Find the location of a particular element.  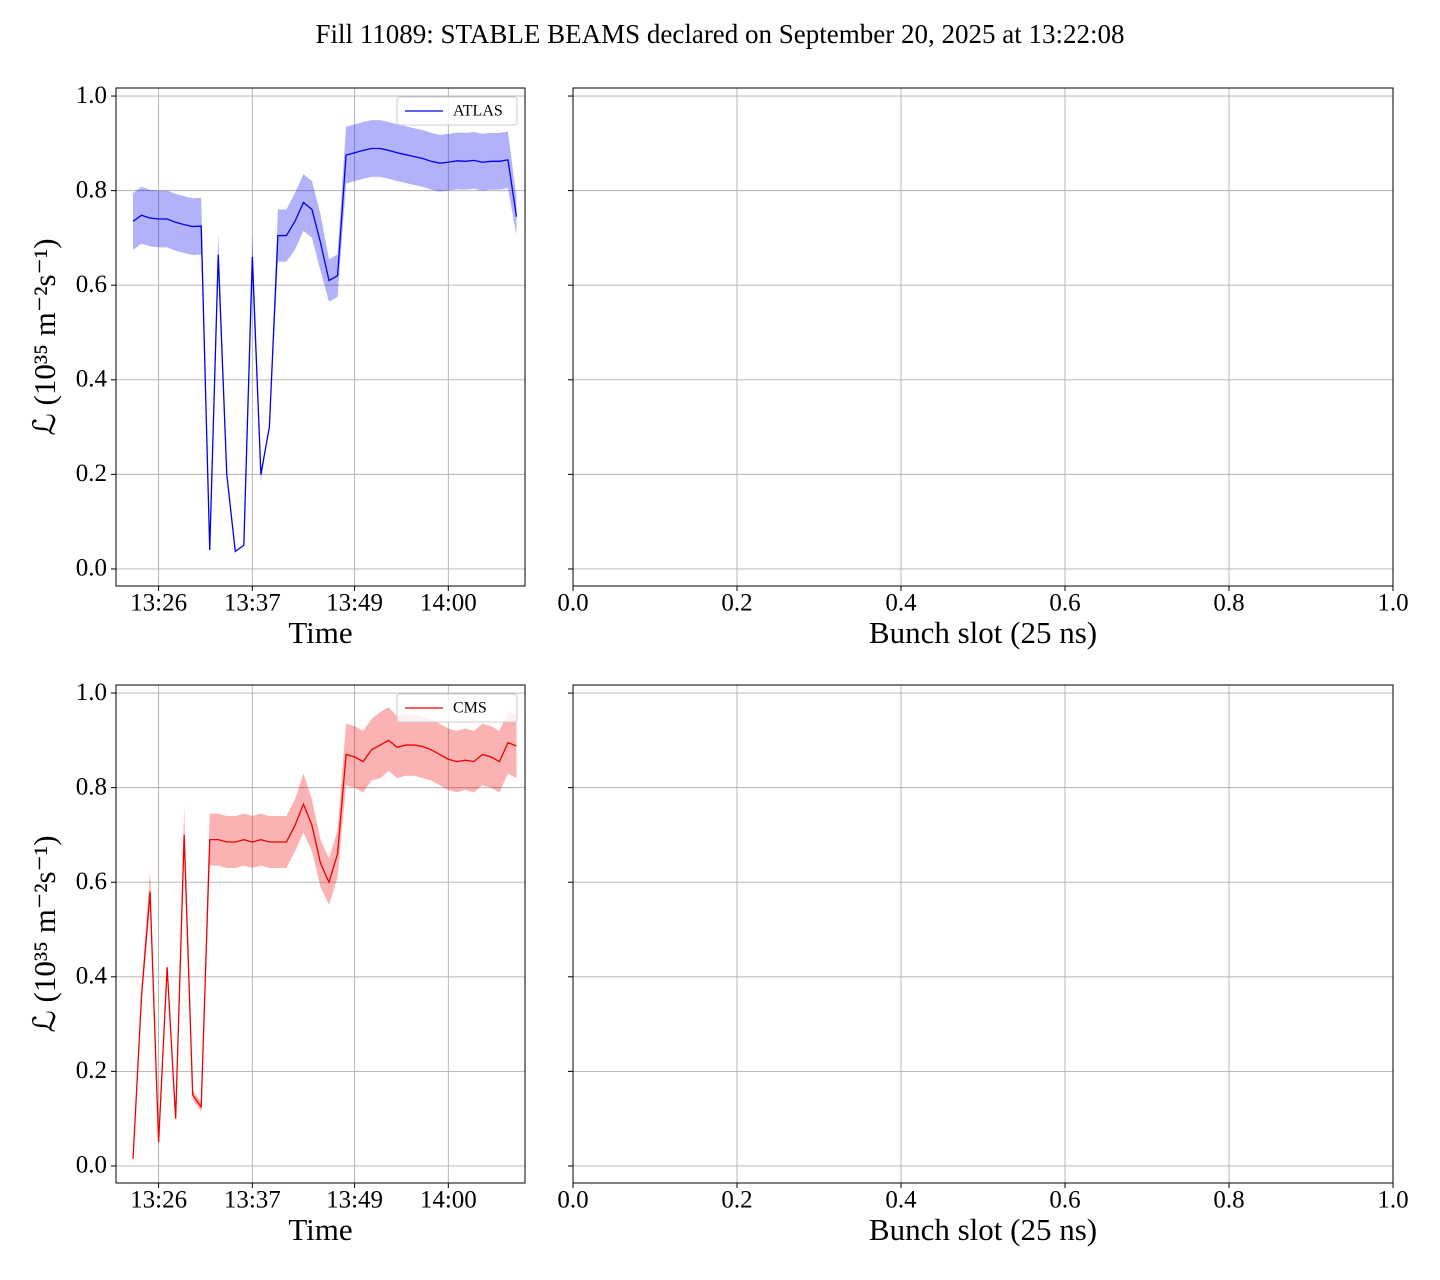

legend-label: ATLAS is located at coordinates (478, 111).